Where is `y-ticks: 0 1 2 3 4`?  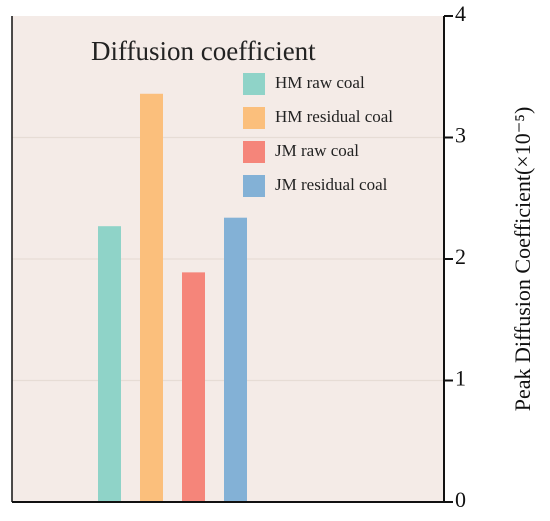 y-ticks: 0 1 2 3 4 is located at coordinates (455, 256).